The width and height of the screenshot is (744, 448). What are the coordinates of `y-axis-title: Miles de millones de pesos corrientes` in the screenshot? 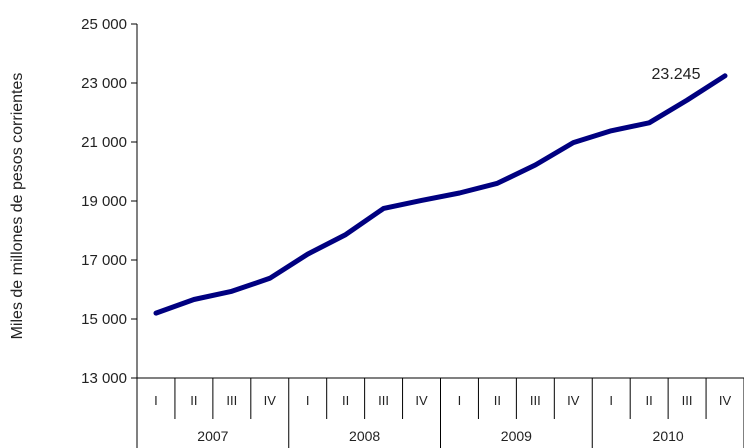 It's located at (17, 206).